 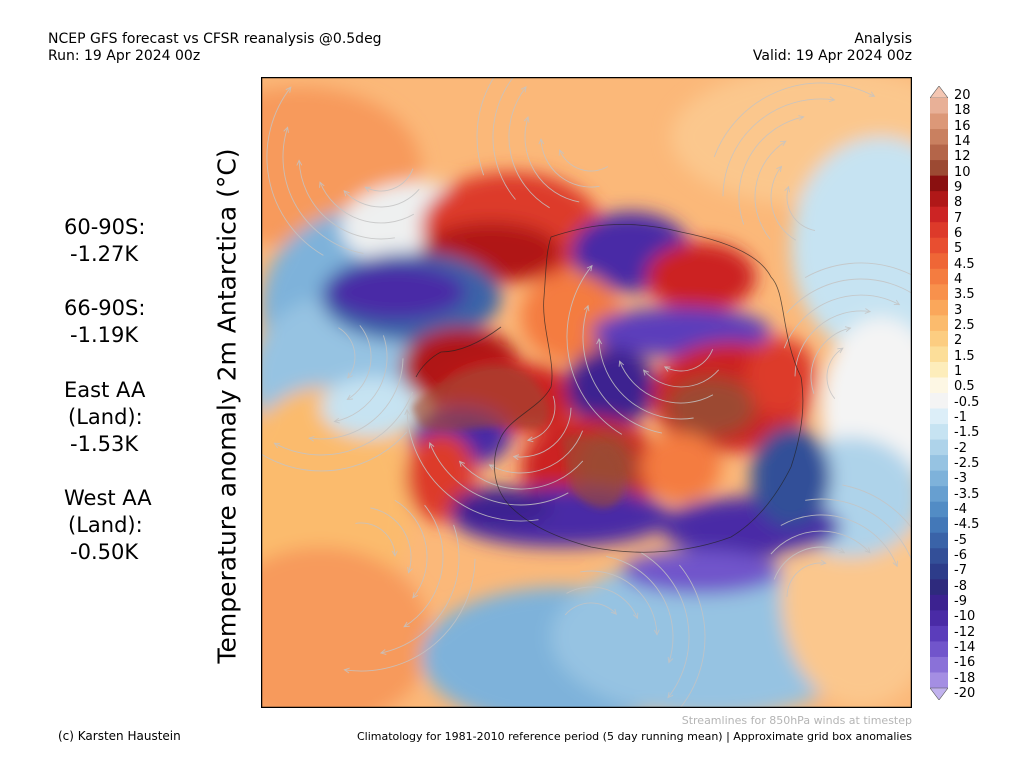 What do you see at coordinates (227, 406) in the screenshot?
I see `y-axis-label: Temperature anomaly 2m Antarctica (°C)` at bounding box center [227, 406].